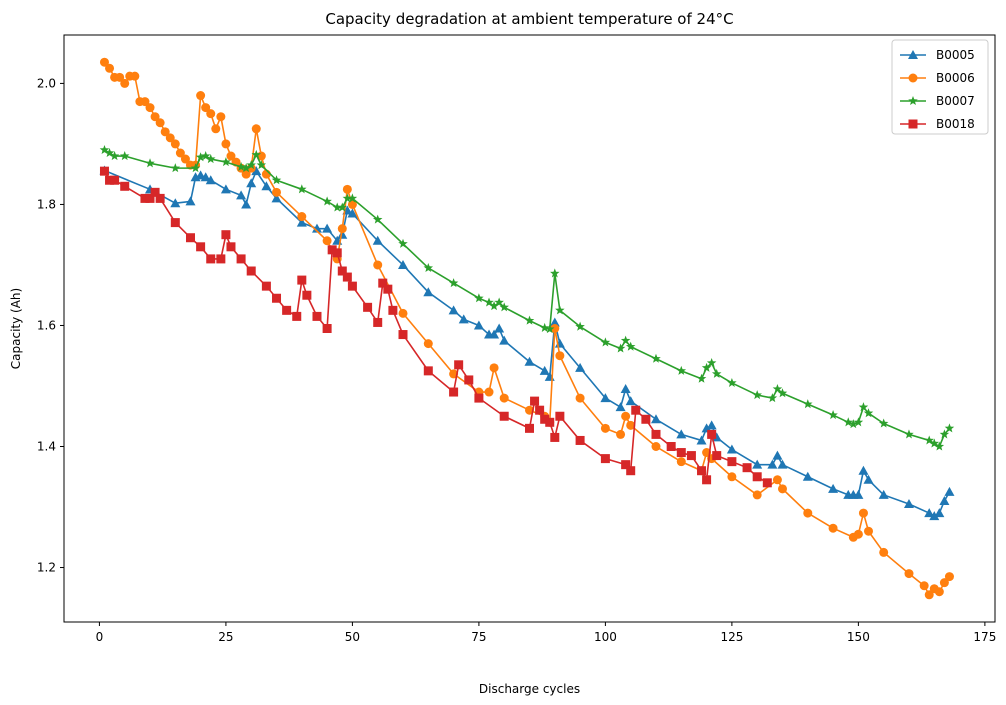 Image resolution: width=1006 pixels, height=705 pixels. What do you see at coordinates (955, 101) in the screenshot?
I see `legend-label: B0007` at bounding box center [955, 101].